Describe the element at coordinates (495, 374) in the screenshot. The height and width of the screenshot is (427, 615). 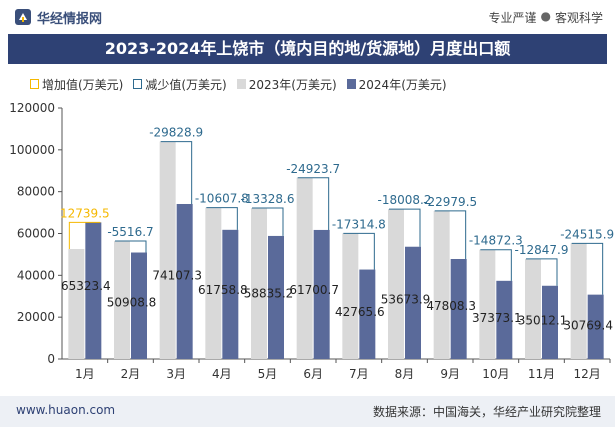
I see `x-tick-label: 10月` at that location.